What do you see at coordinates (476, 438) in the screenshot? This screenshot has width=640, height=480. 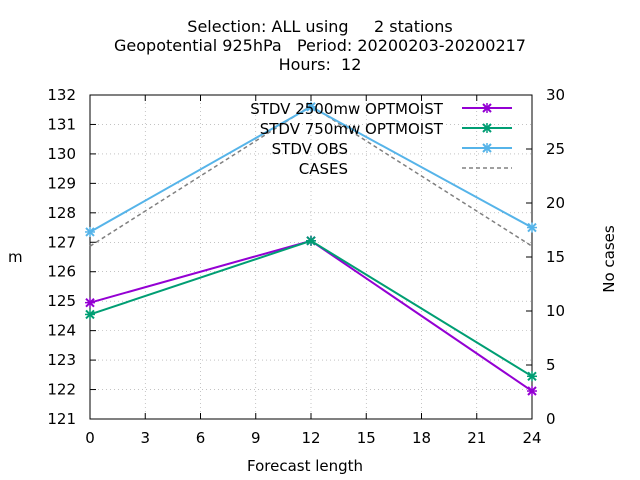 I see `x-tick-label: 21` at bounding box center [476, 438].